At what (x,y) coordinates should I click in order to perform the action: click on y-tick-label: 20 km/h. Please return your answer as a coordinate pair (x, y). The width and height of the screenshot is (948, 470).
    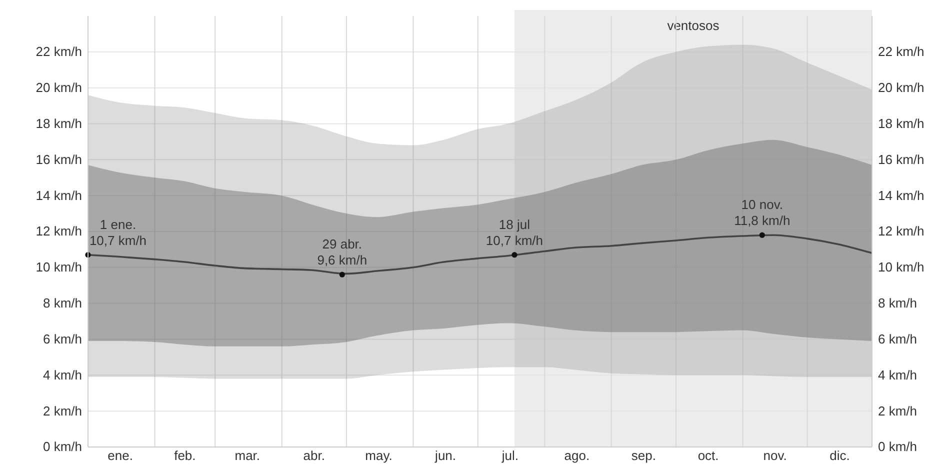
    Looking at the image, I should click on (59, 87).